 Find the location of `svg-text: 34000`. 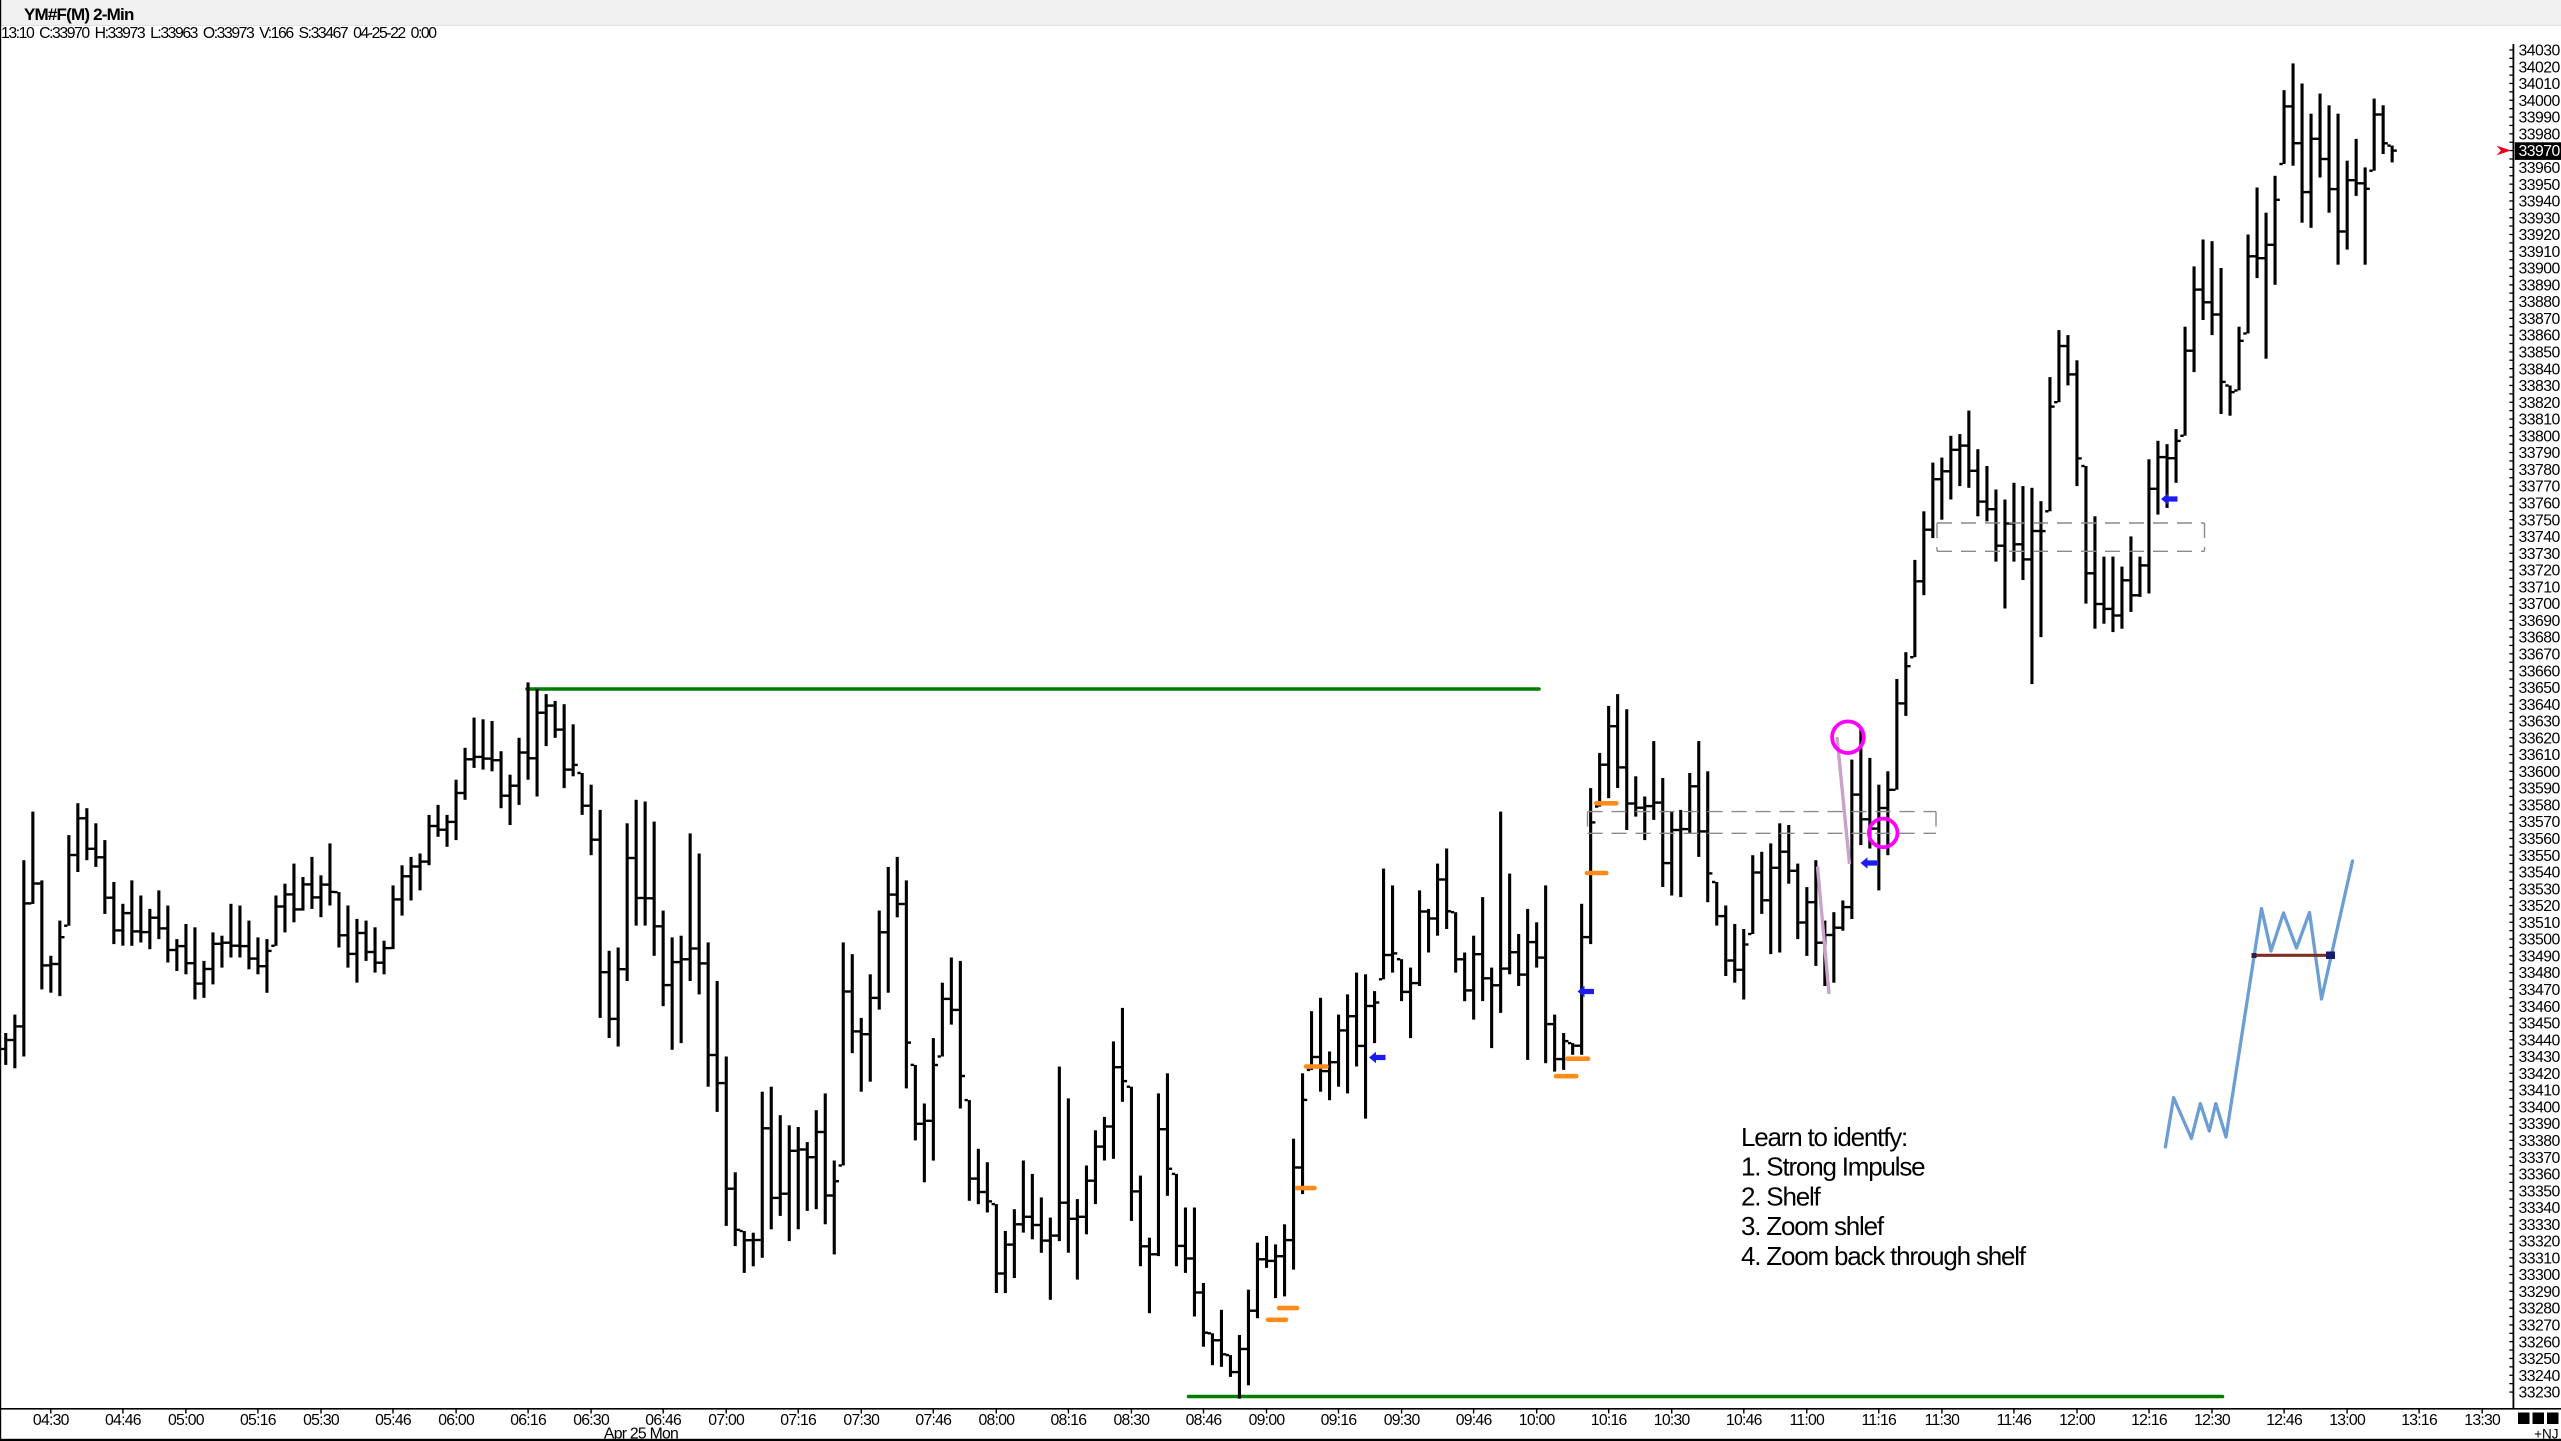

svg-text: 34000 is located at coordinates (2540, 101).